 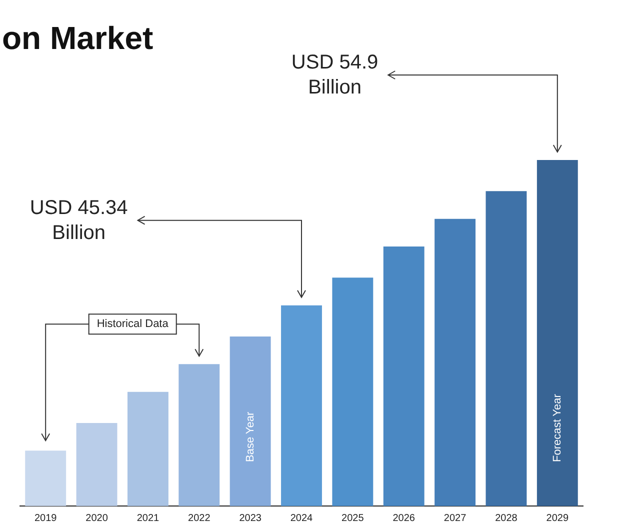 I want to click on annotation: USD 54.9 Billion, so click(x=334, y=75).